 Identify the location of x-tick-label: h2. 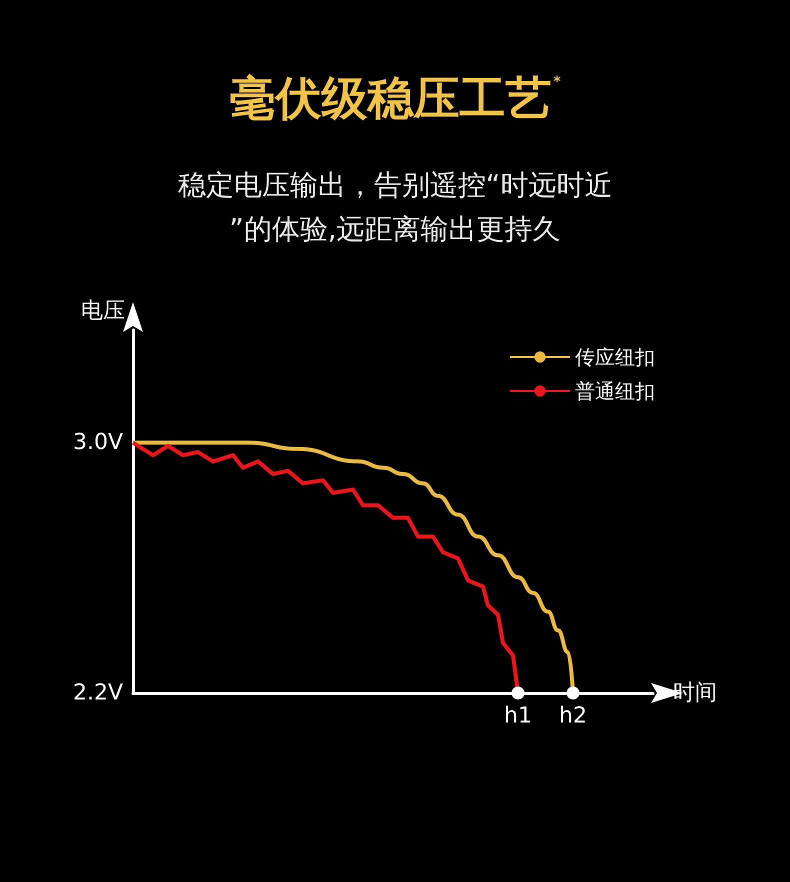
(573, 716).